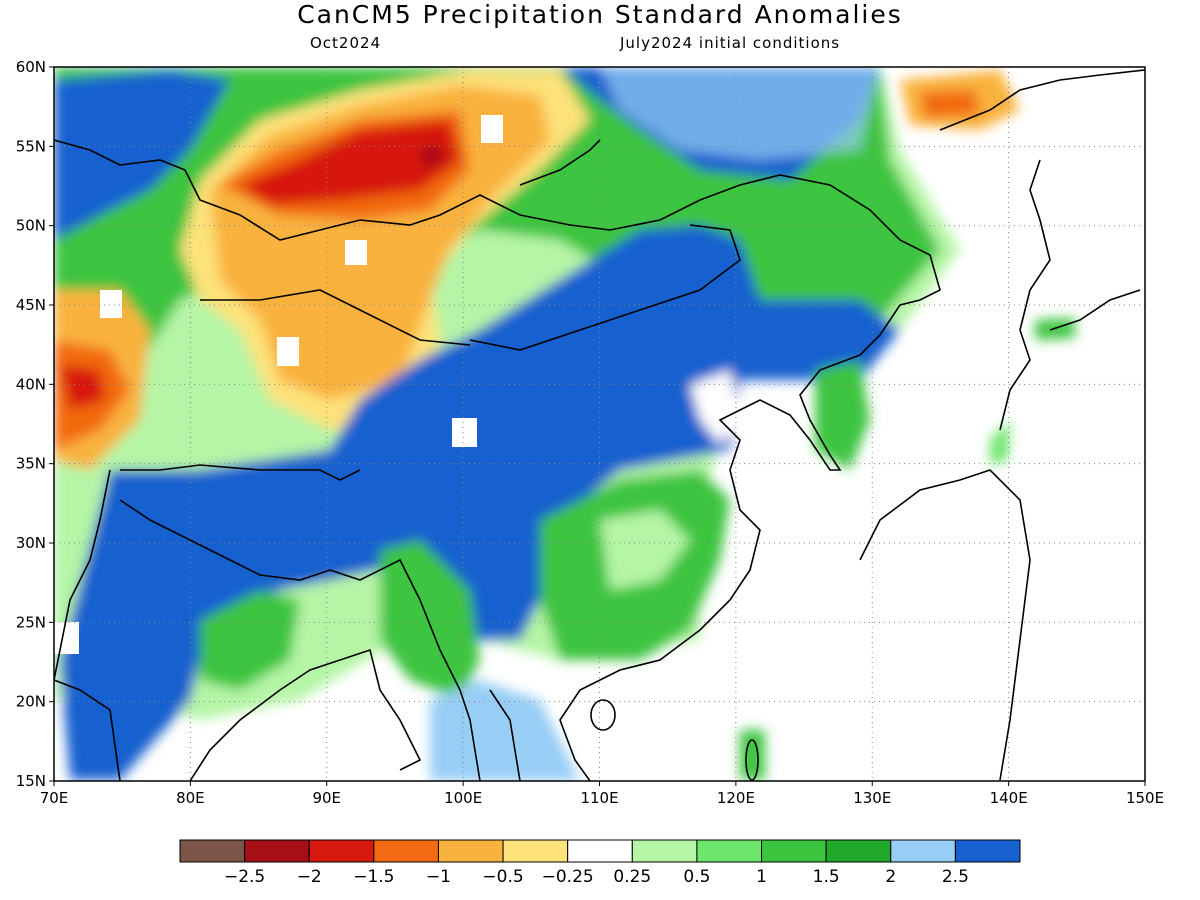 Image resolution: width=1200 pixels, height=900 pixels. Describe the element at coordinates (872, 798) in the screenshot. I see `lon-tick-label: 130E` at that location.